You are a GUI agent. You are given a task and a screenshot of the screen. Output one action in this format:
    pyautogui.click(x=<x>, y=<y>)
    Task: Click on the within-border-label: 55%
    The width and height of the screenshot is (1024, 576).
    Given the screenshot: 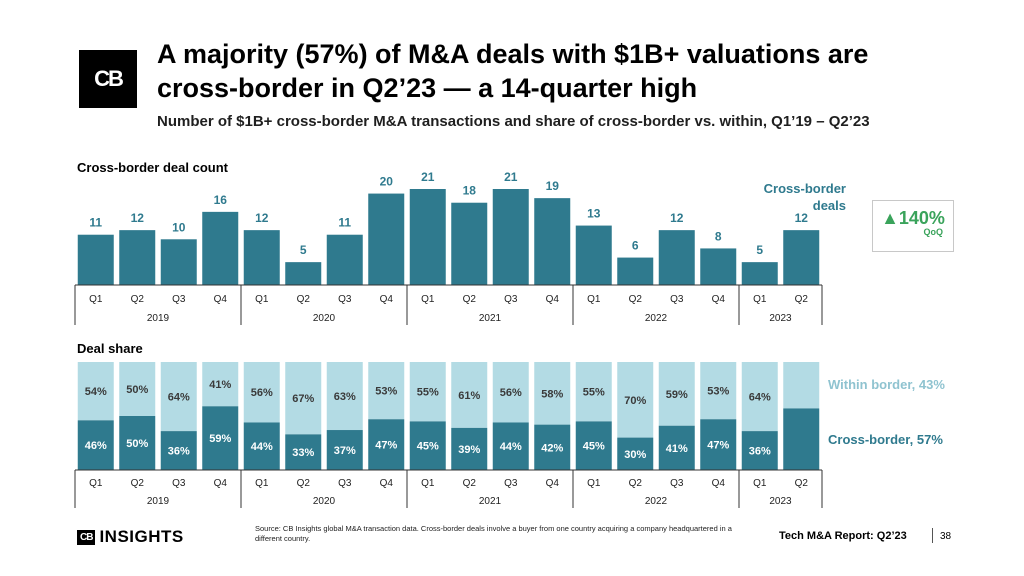 What is the action you would take?
    pyautogui.click(x=428, y=393)
    